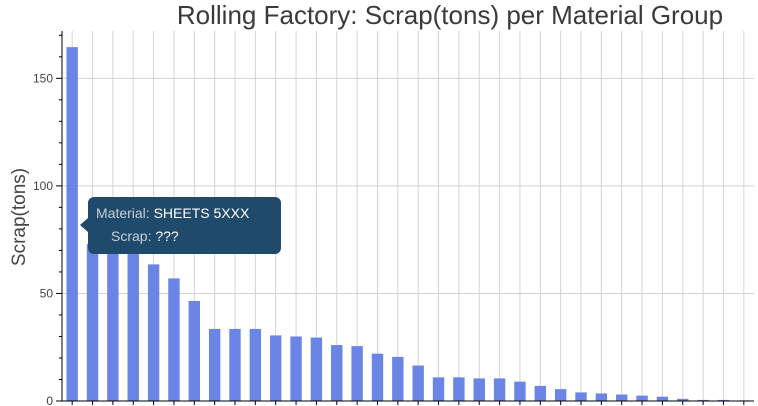  What do you see at coordinates (167, 236) in the screenshot?
I see `tooltip-scrap-value: ???` at bounding box center [167, 236].